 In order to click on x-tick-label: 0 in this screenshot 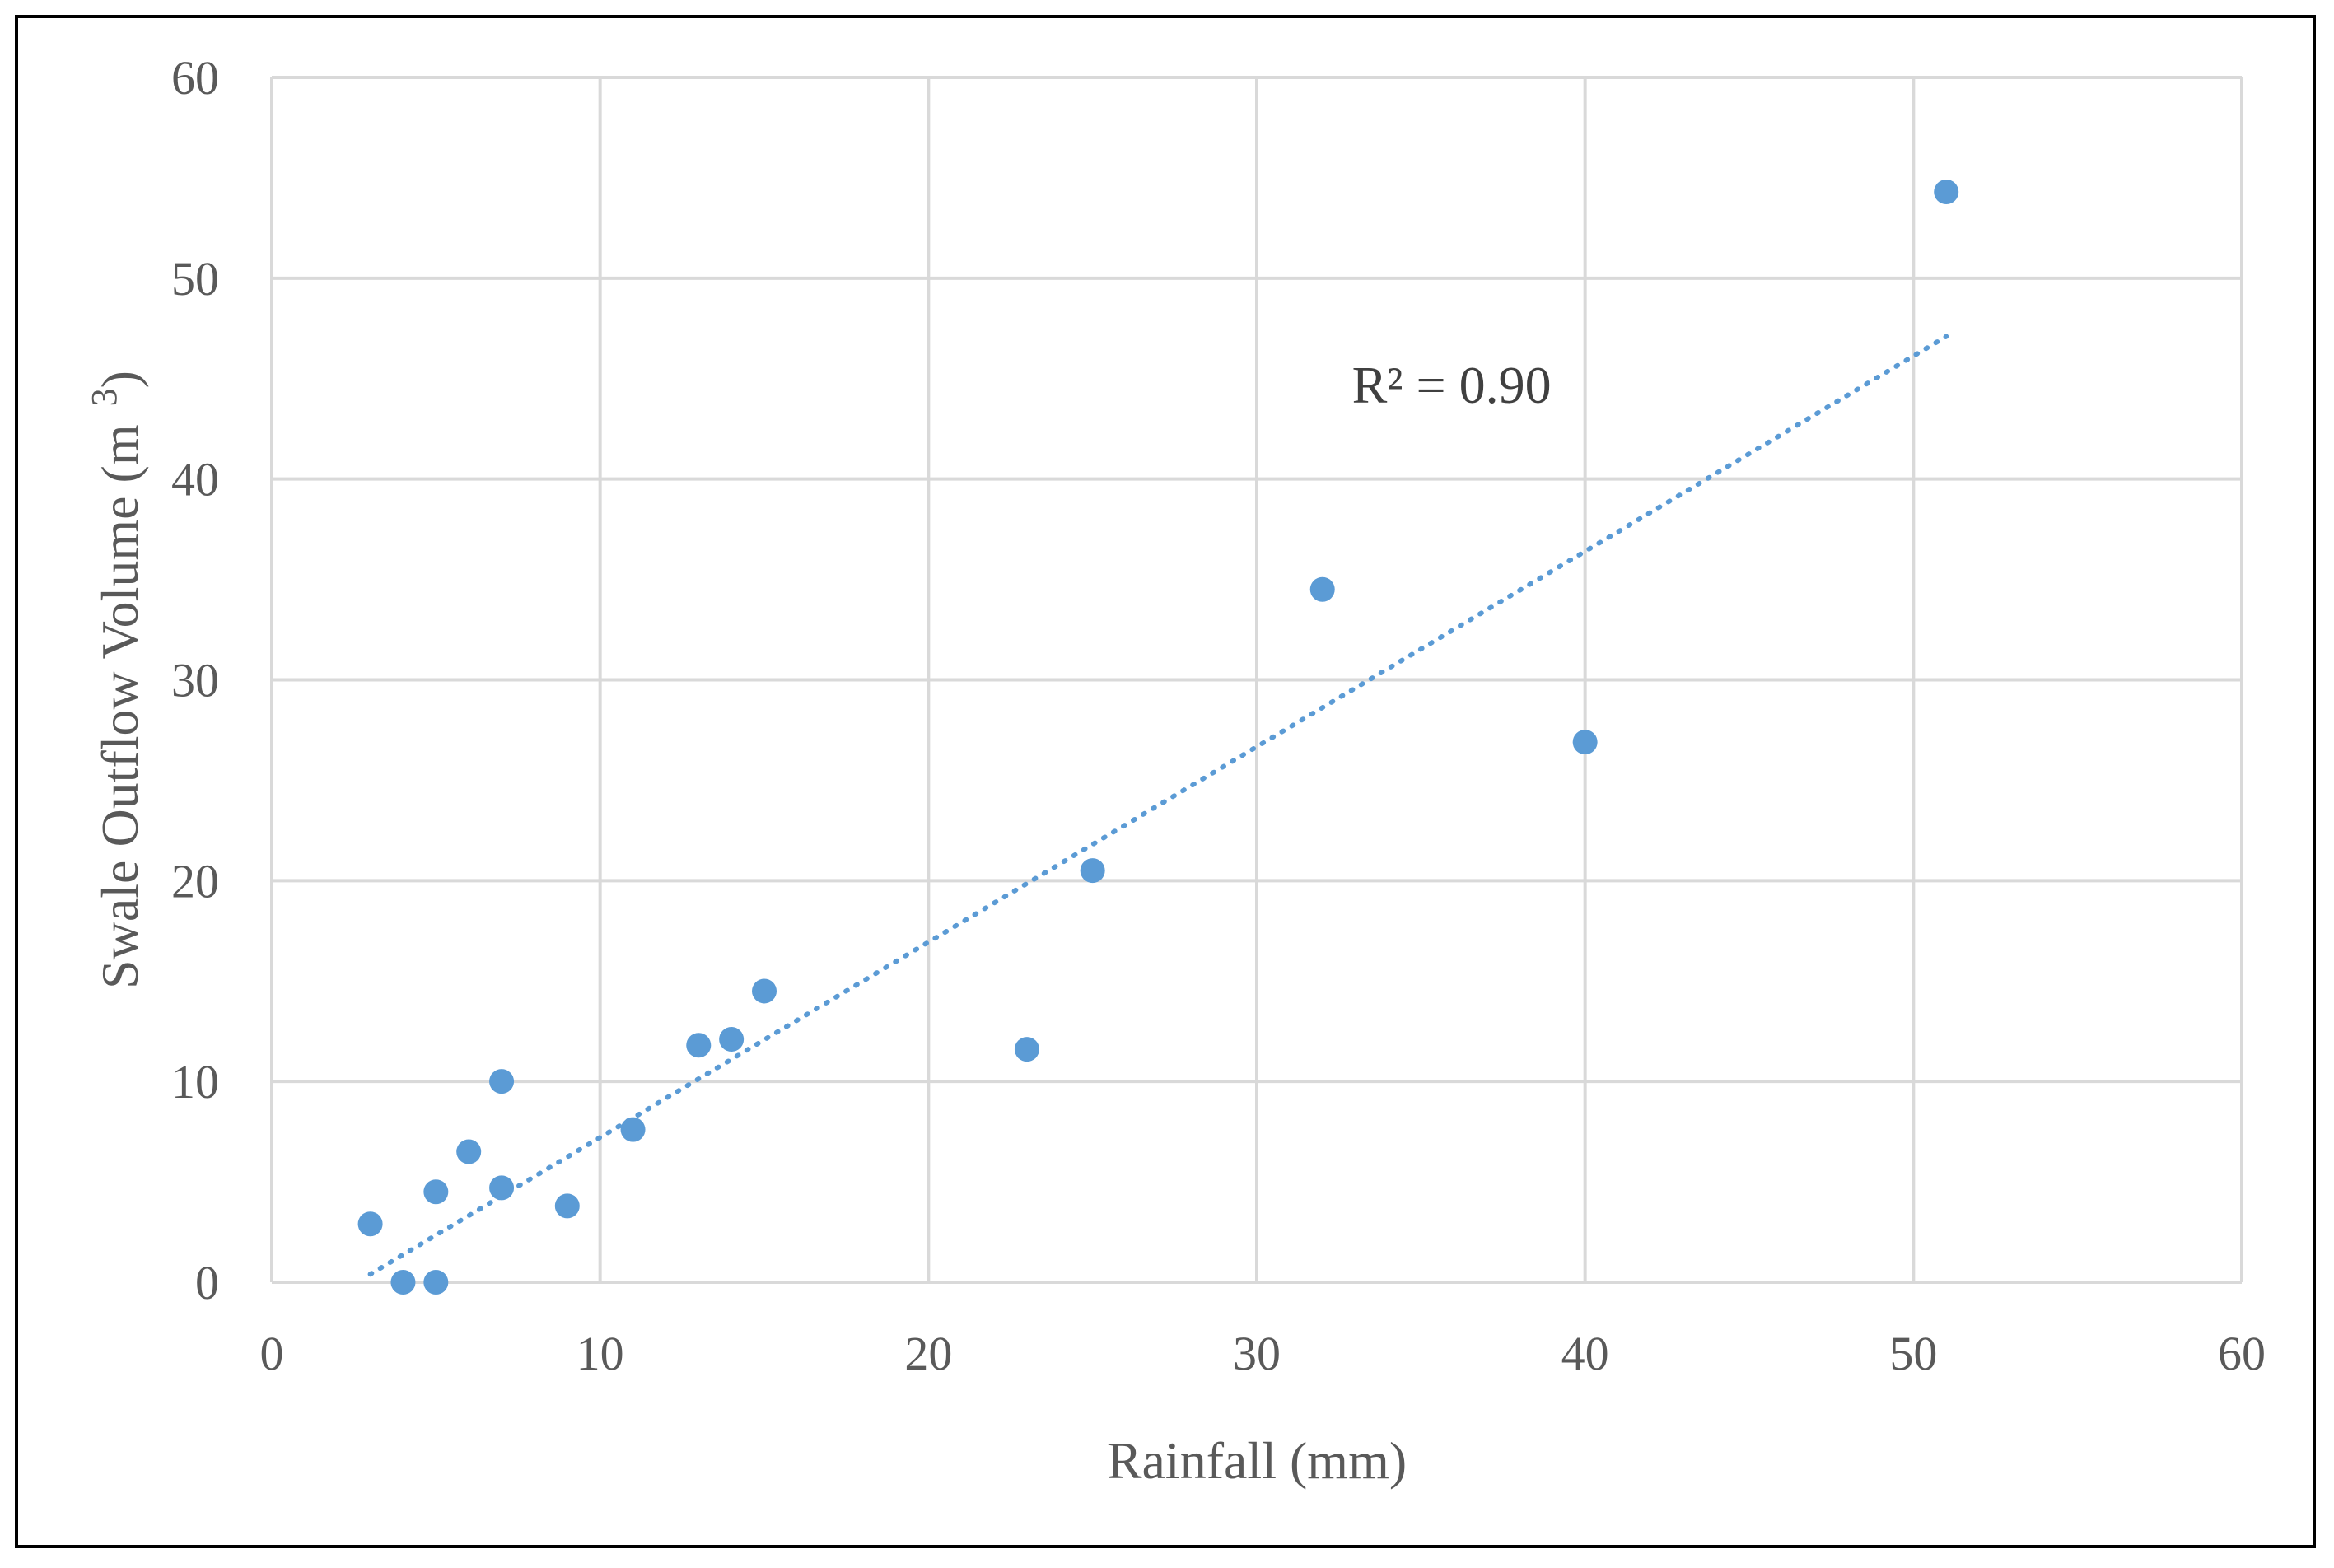, I will do `click(272, 1353)`.